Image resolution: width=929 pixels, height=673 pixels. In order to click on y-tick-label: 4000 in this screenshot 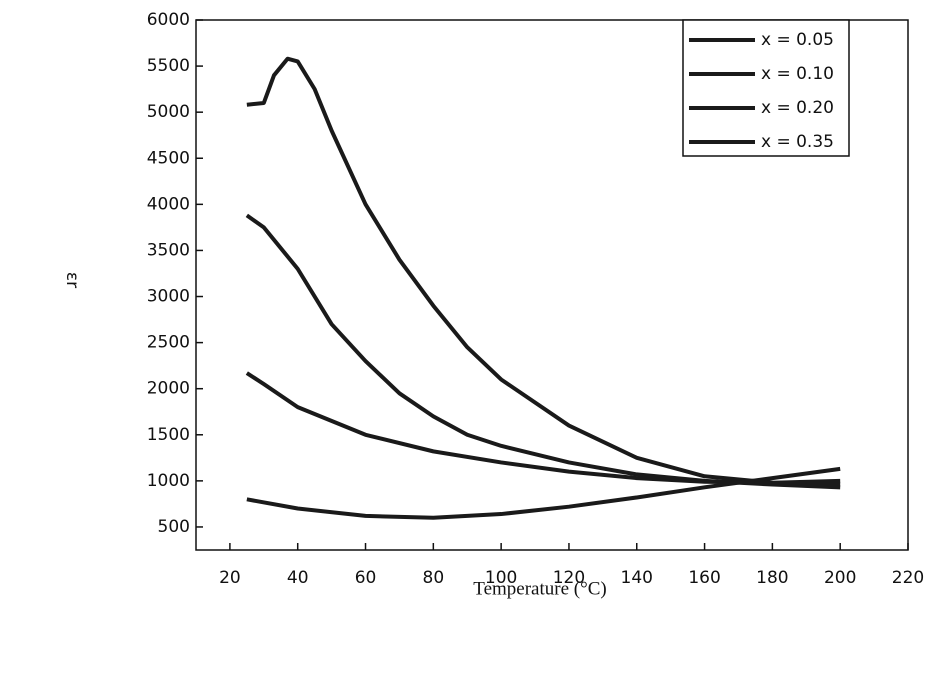, I will do `click(168, 204)`.